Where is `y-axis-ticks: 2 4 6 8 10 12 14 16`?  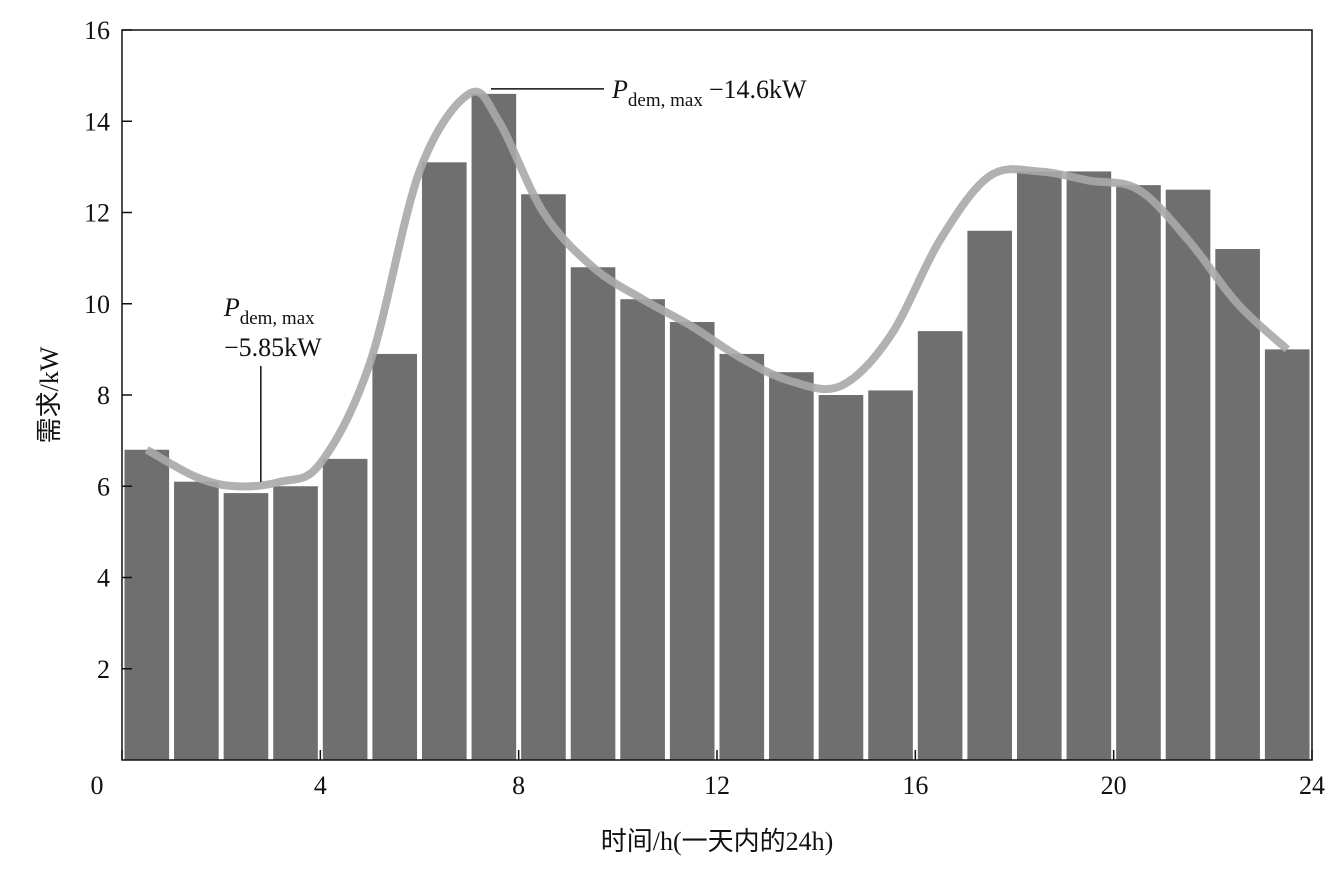 y-axis-ticks: 2 4 6 8 10 12 14 16 is located at coordinates (108, 350).